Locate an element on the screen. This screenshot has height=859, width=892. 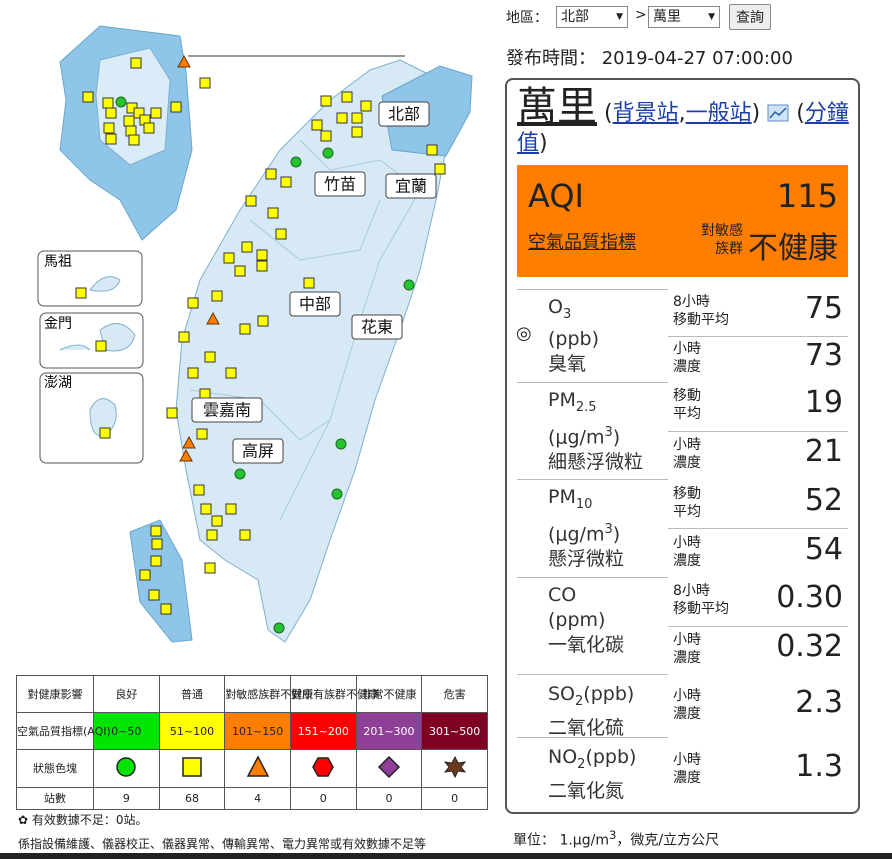
pollutant-formula: SO2(ppb) is located at coordinates (591, 698).